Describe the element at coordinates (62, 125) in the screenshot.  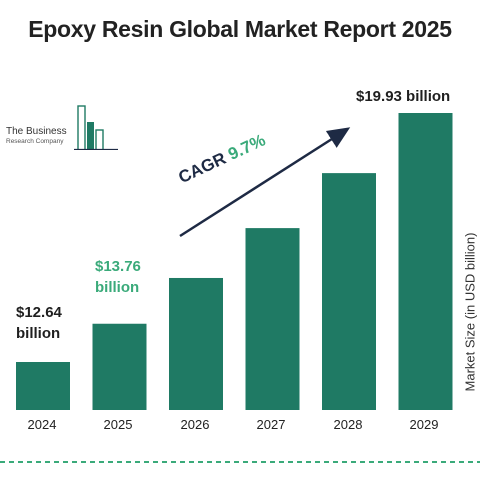
I see `company-logo: The Business Research Company` at that location.